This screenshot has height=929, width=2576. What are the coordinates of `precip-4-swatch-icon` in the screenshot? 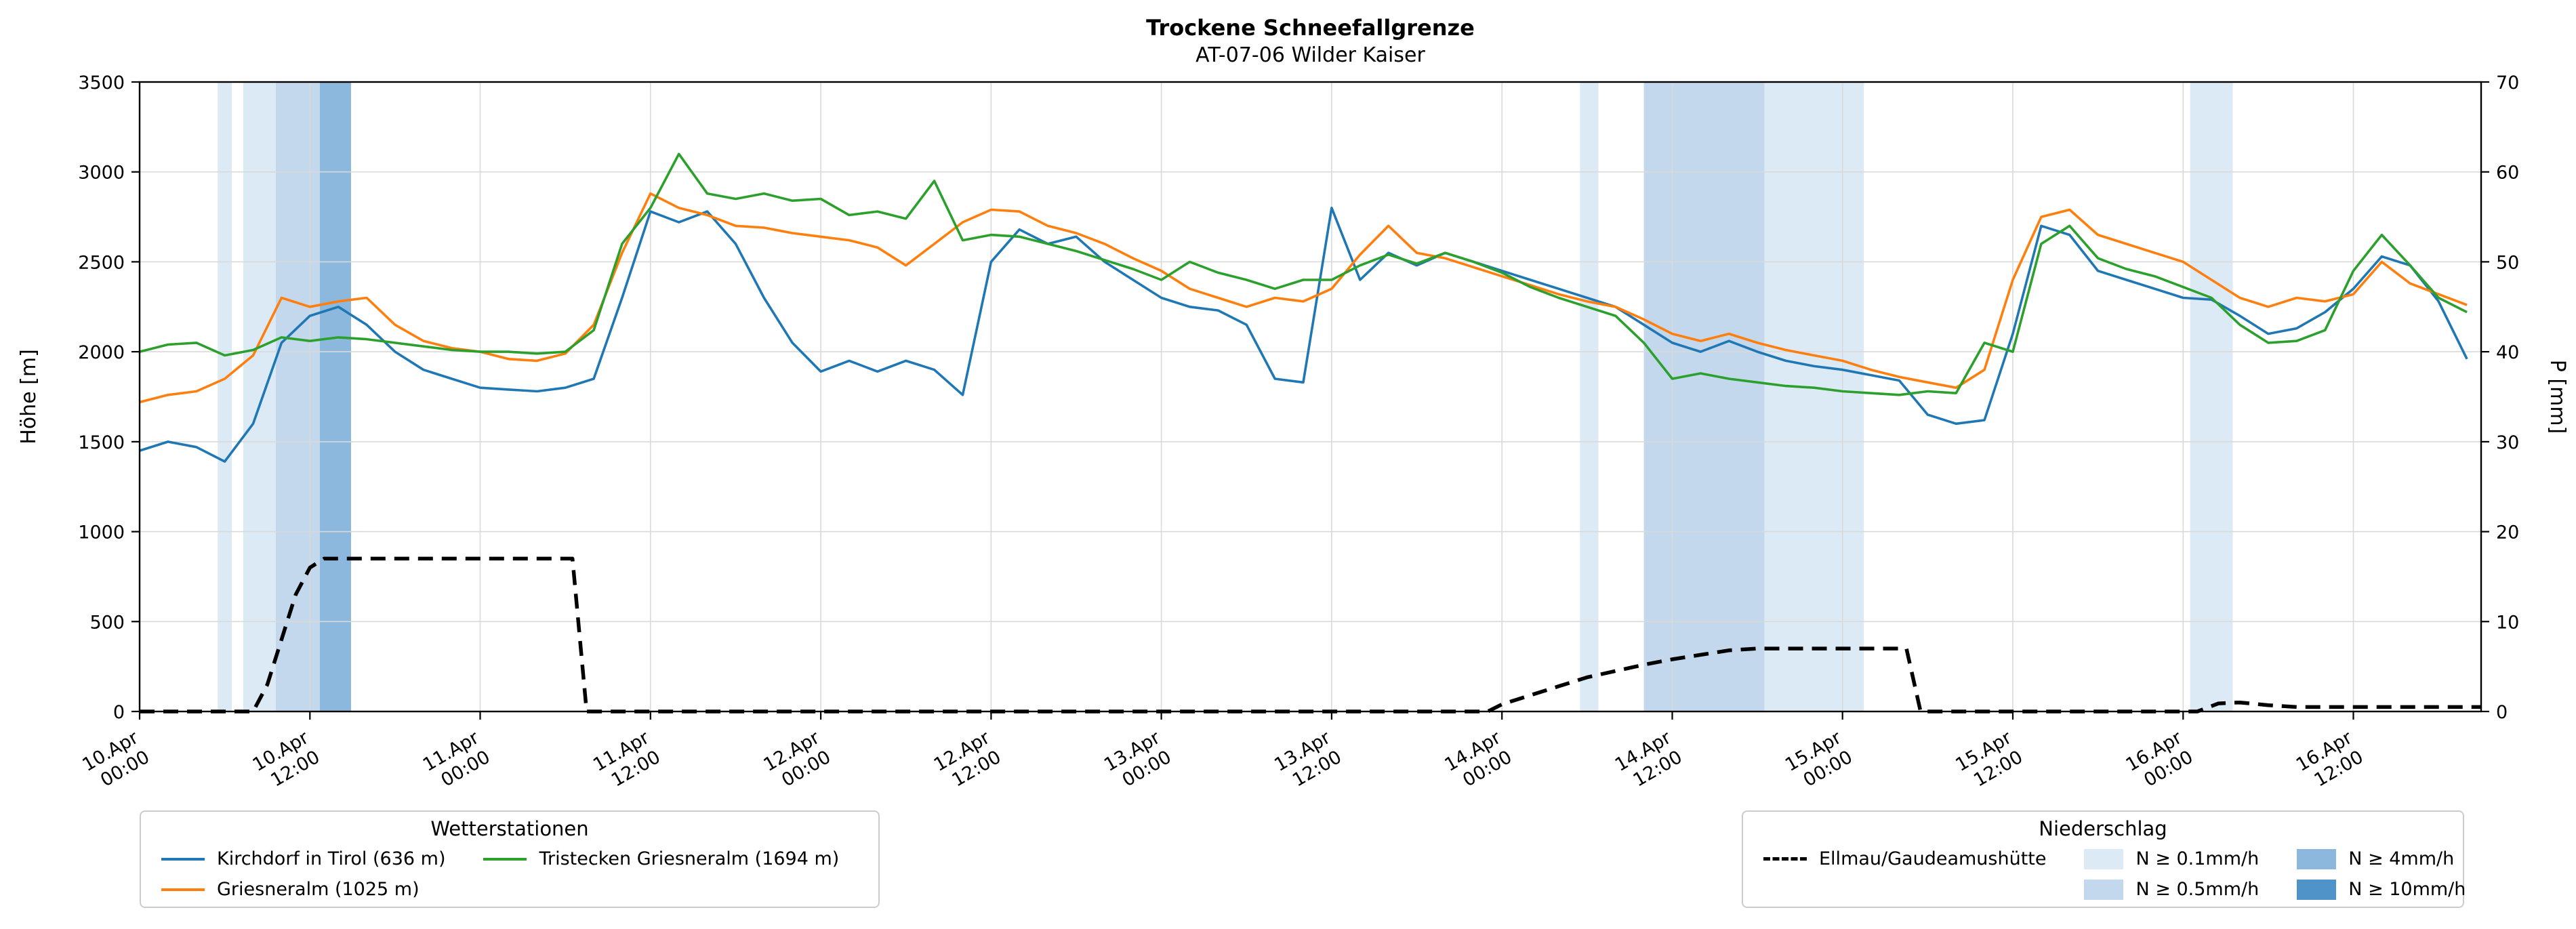 It's located at (2317, 858).